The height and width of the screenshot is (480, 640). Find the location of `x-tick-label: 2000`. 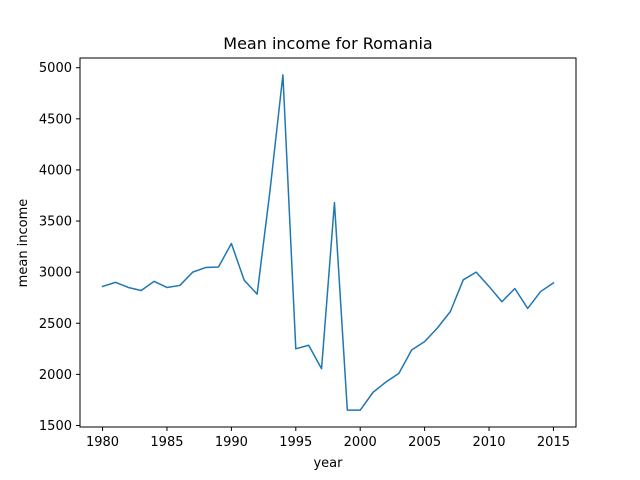

x-tick-label: 2000 is located at coordinates (360, 442).